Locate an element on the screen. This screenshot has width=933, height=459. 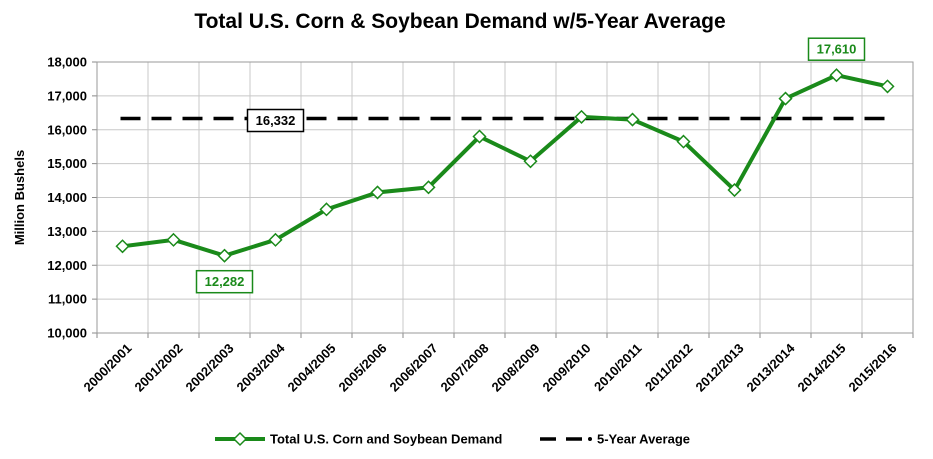
legend-demand-marker is located at coordinates (240, 439).